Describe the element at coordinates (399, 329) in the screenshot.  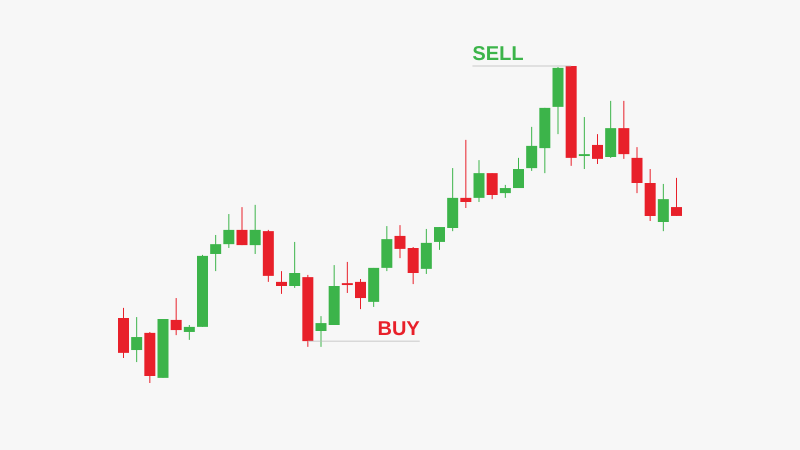
I see `annotation: BUY` at that location.